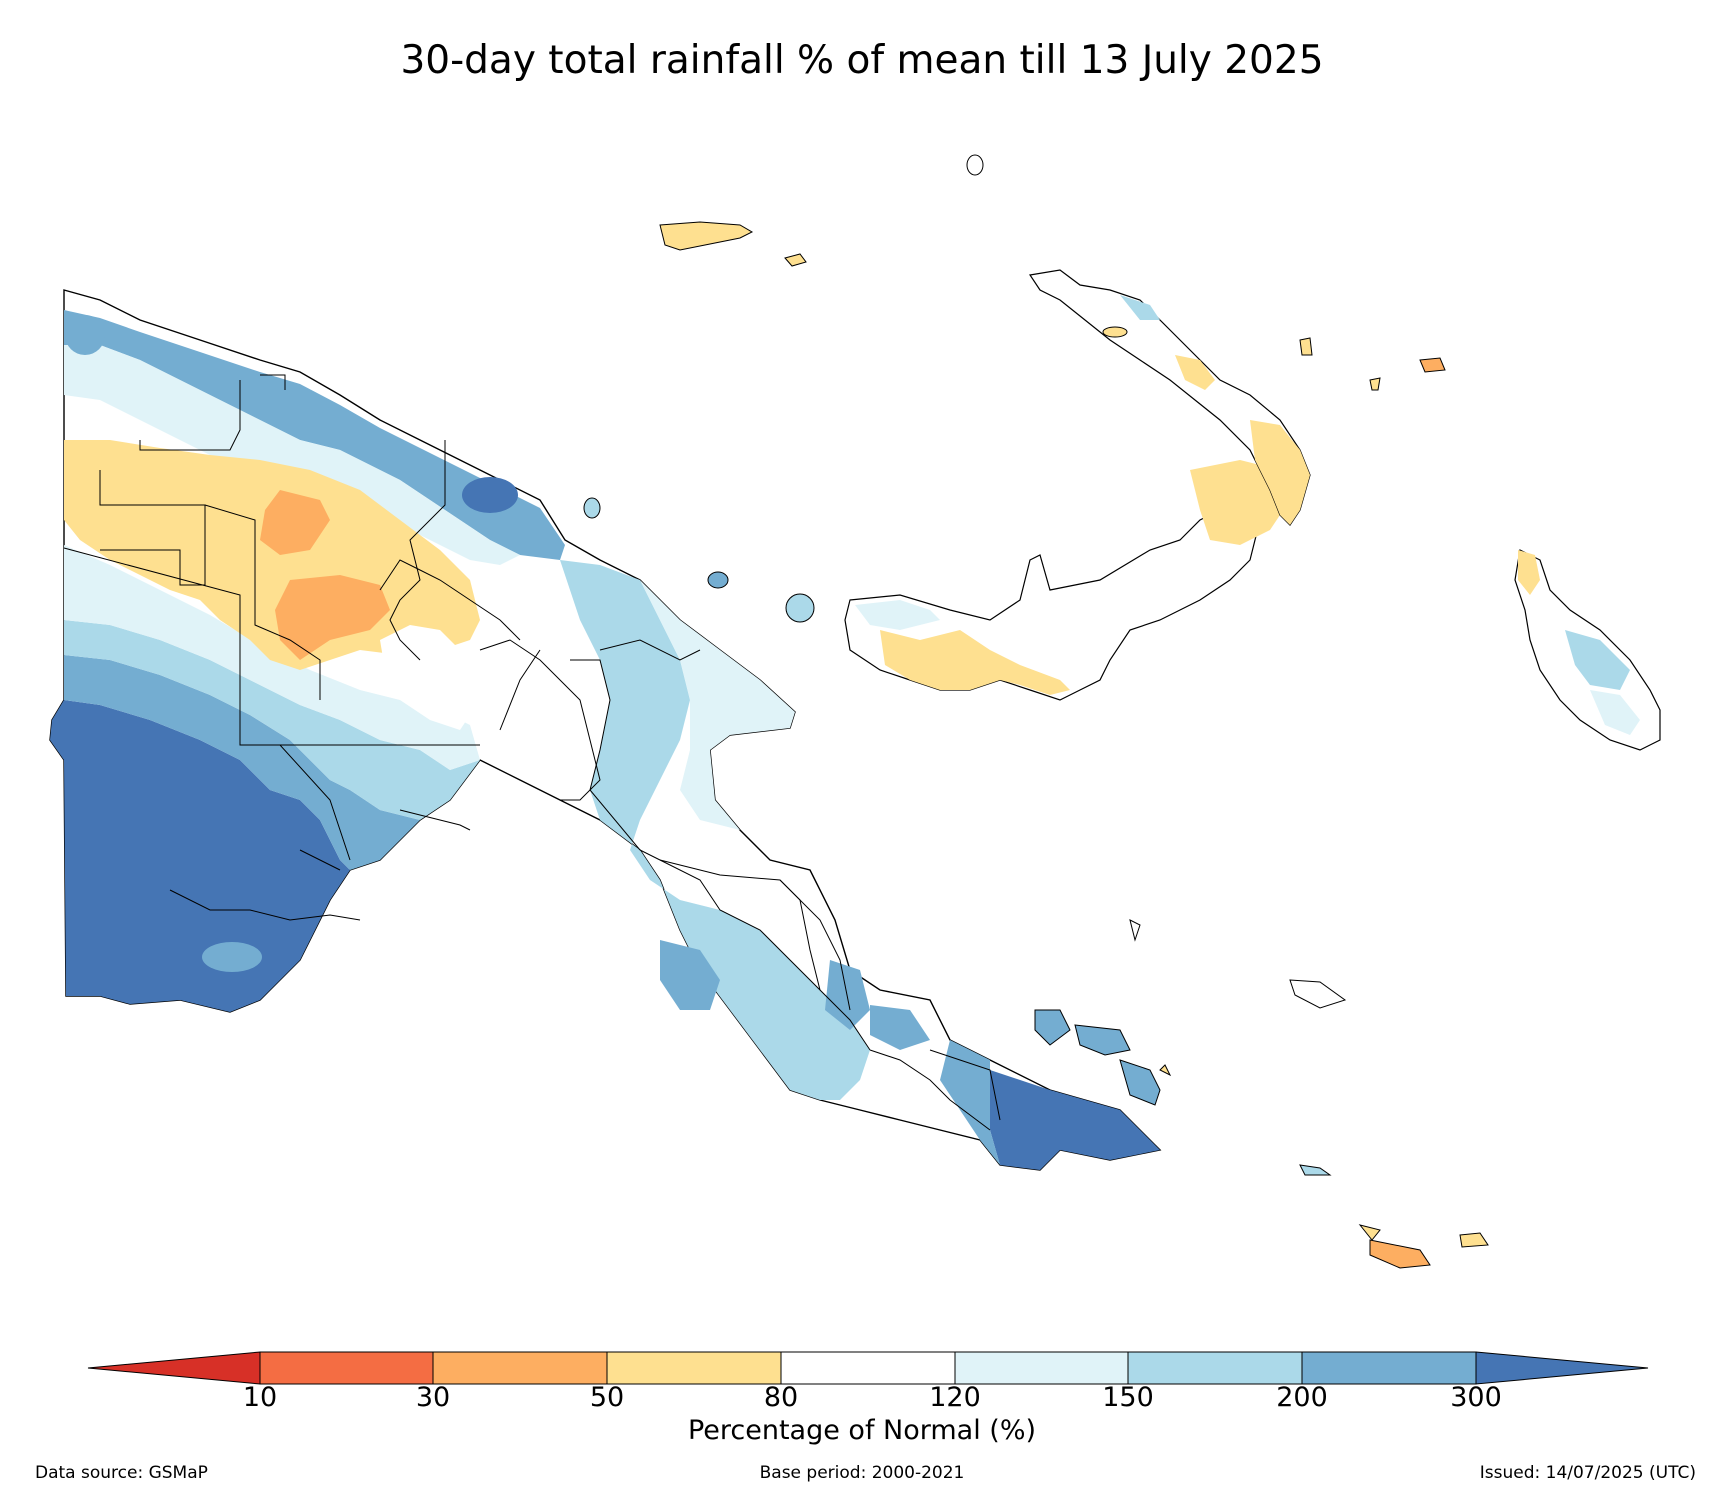 The image size is (1724, 1494). Describe the element at coordinates (690, 975) in the screenshot. I see `region-200-300-east-a` at that location.